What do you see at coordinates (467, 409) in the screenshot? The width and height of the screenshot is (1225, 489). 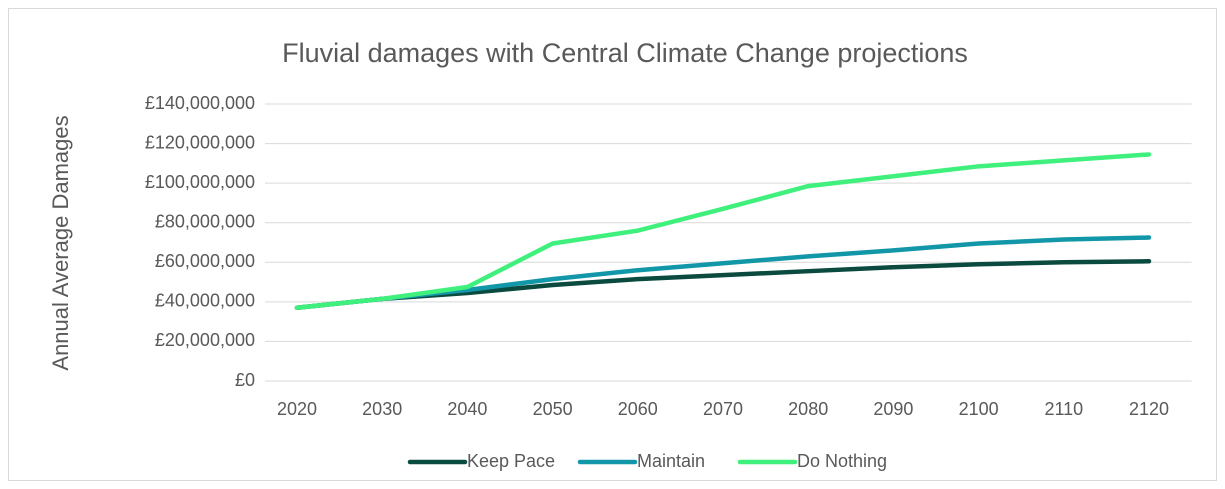 I see `x-tick-label: 2040` at bounding box center [467, 409].